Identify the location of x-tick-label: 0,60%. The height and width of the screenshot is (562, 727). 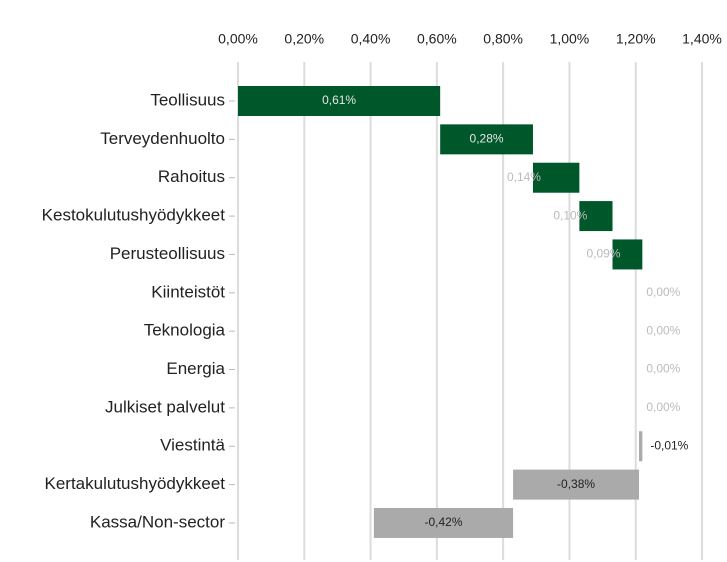
(437, 39).